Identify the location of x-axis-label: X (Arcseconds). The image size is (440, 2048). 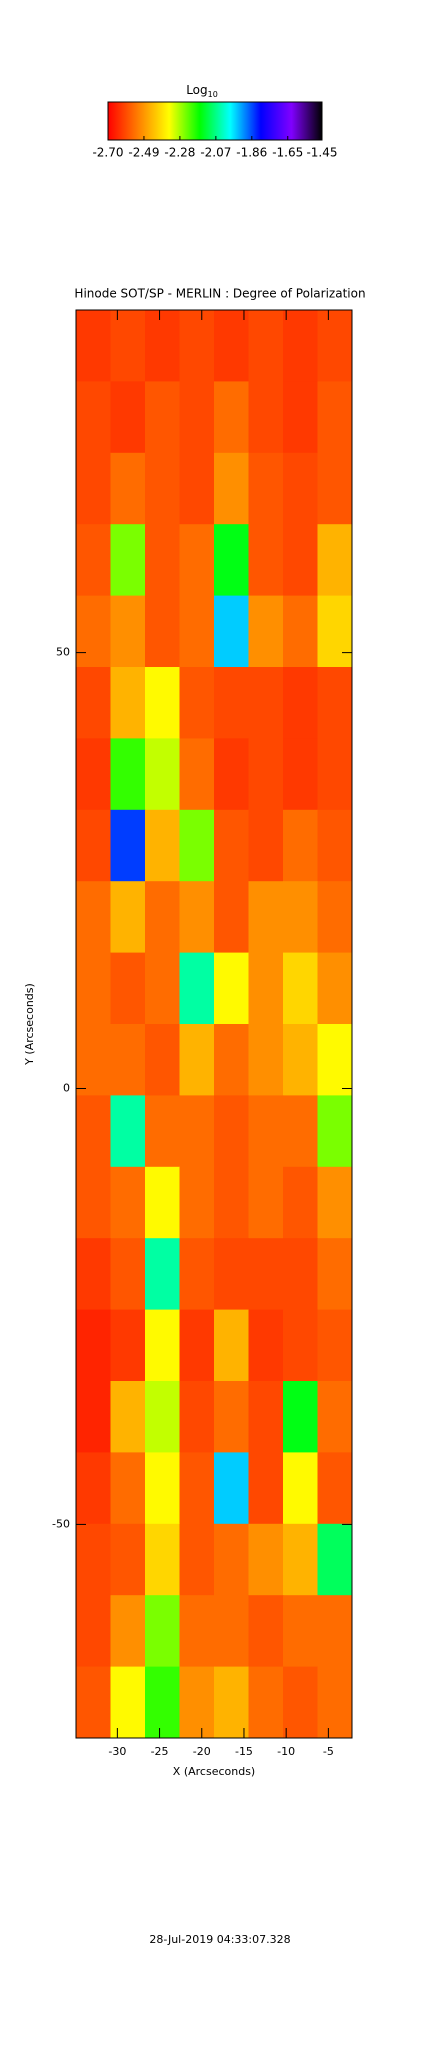
(214, 1771).